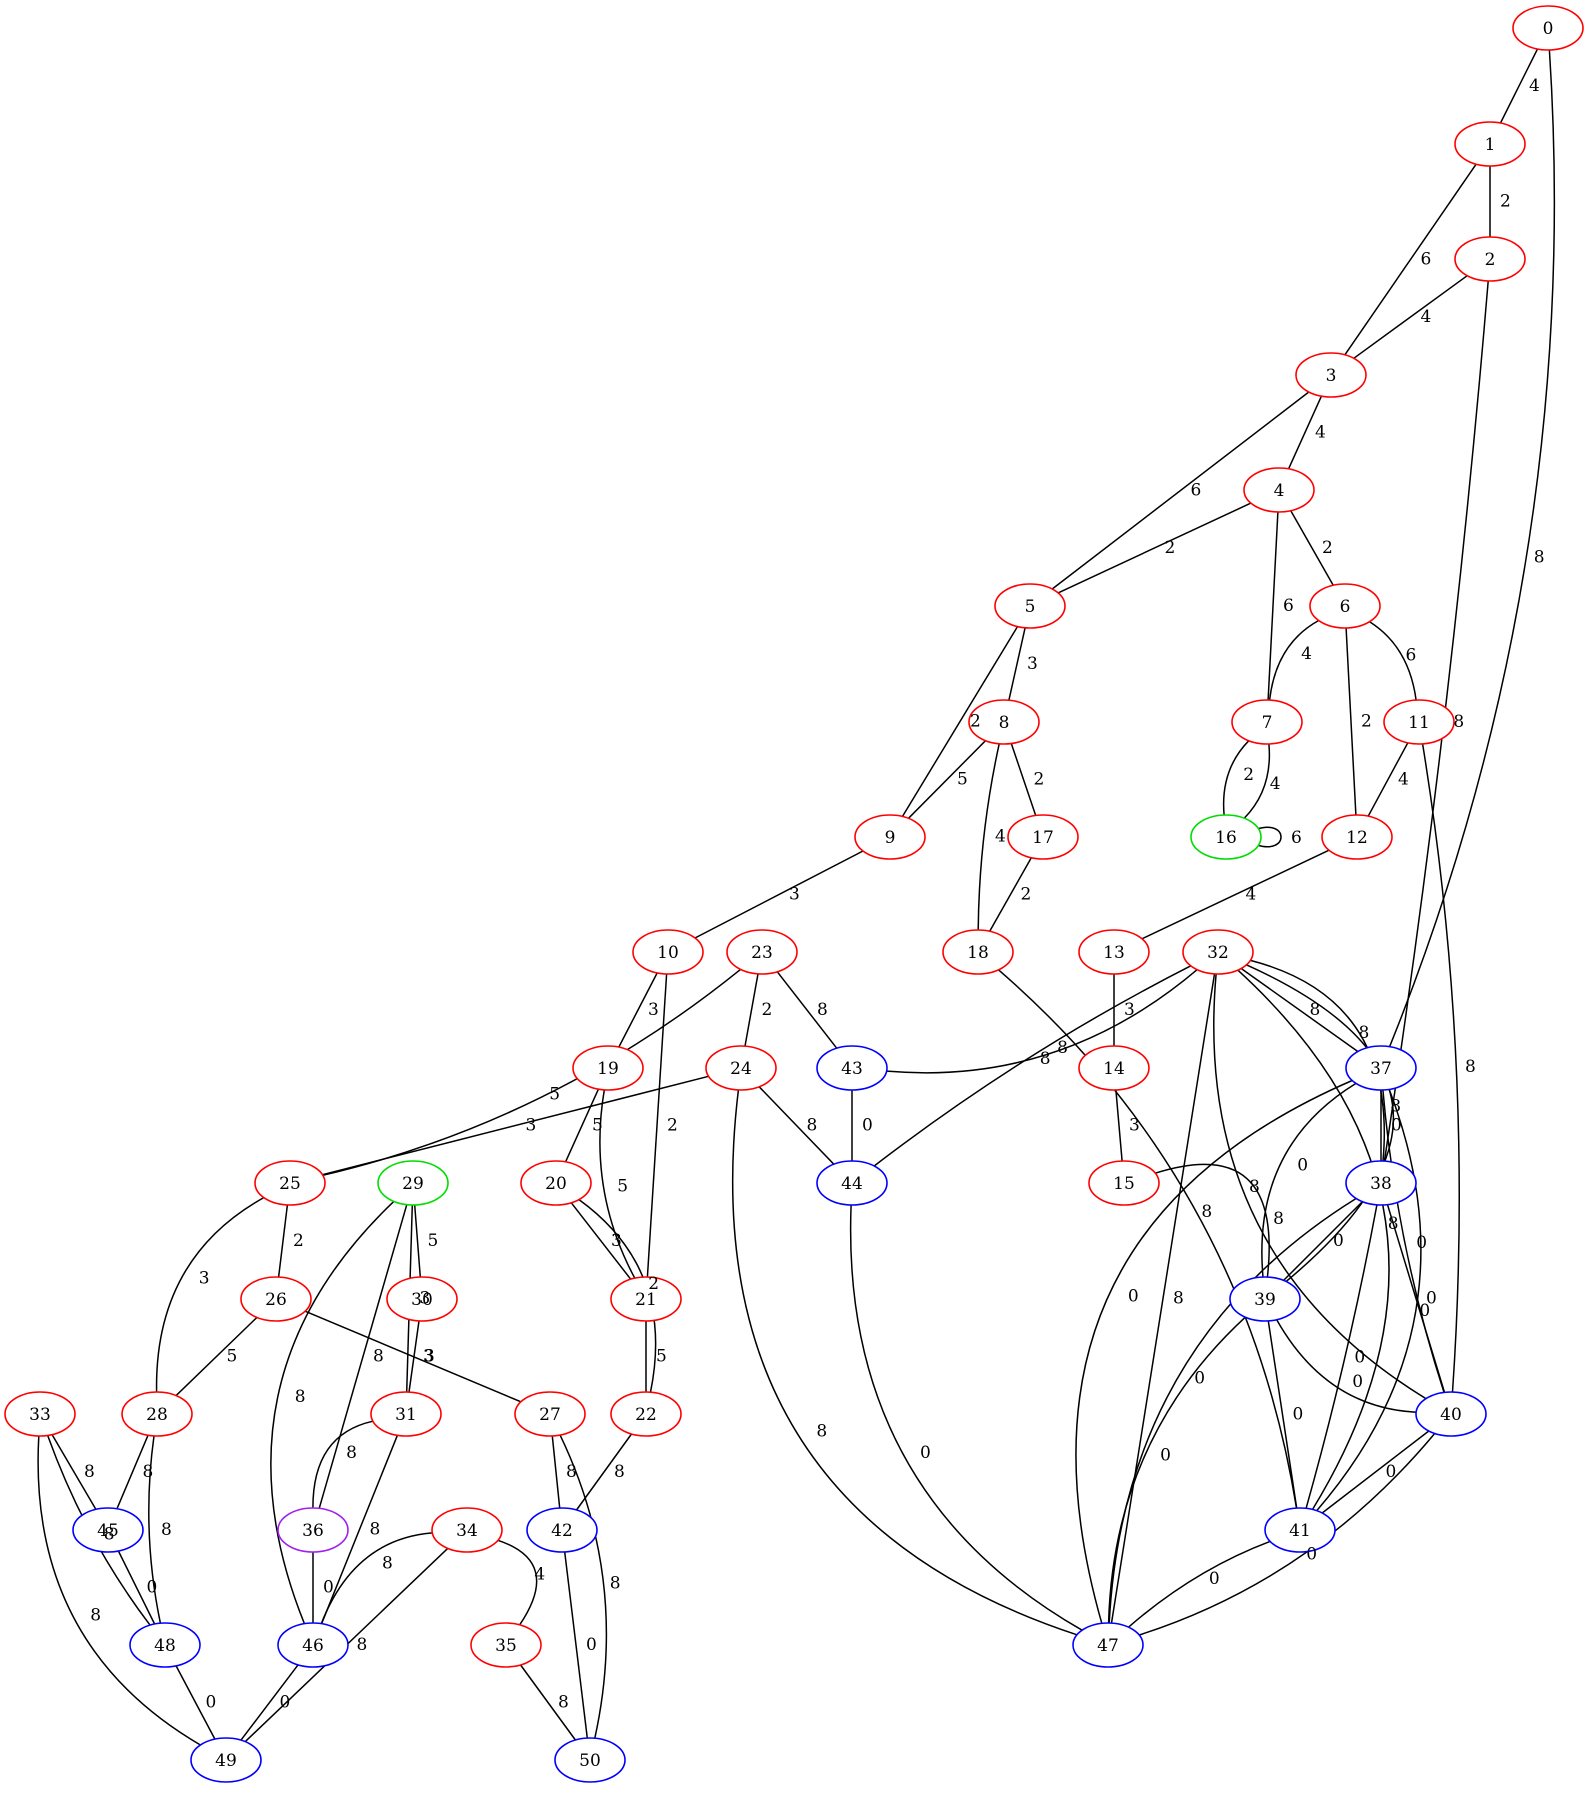 The width and height of the screenshot is (1587, 1799). What do you see at coordinates (108, 1530) in the screenshot?
I see `node-45: 45` at bounding box center [108, 1530].